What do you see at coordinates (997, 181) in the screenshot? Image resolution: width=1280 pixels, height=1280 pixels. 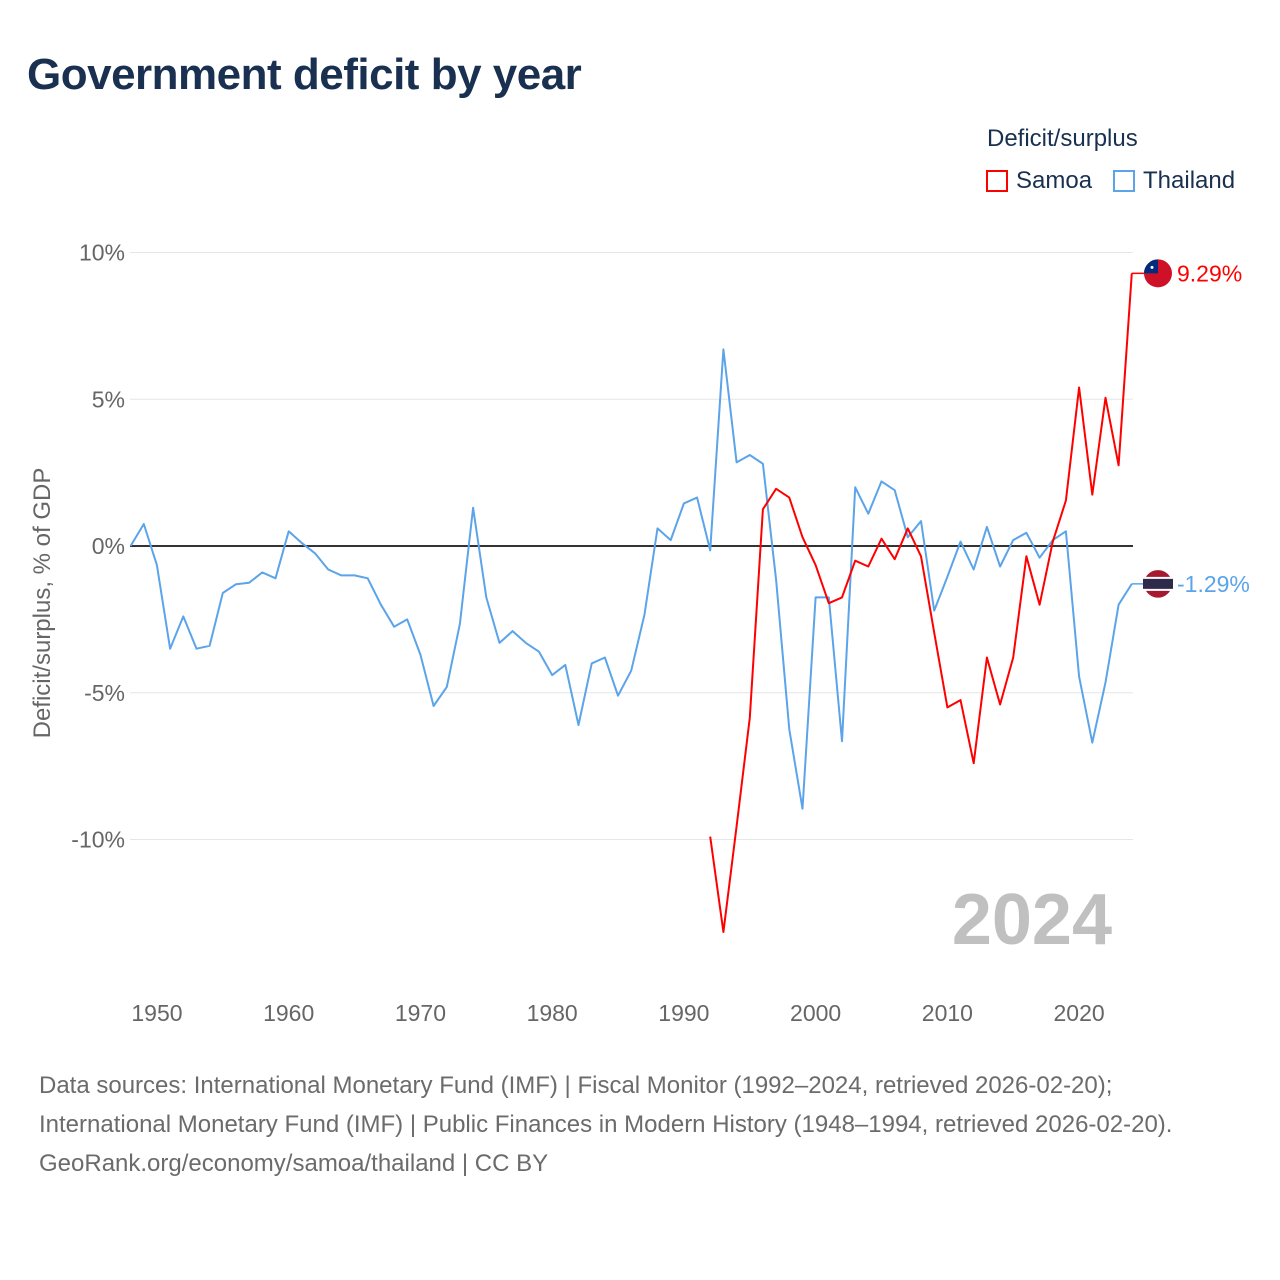 I see `legend-swatch-samoa` at bounding box center [997, 181].